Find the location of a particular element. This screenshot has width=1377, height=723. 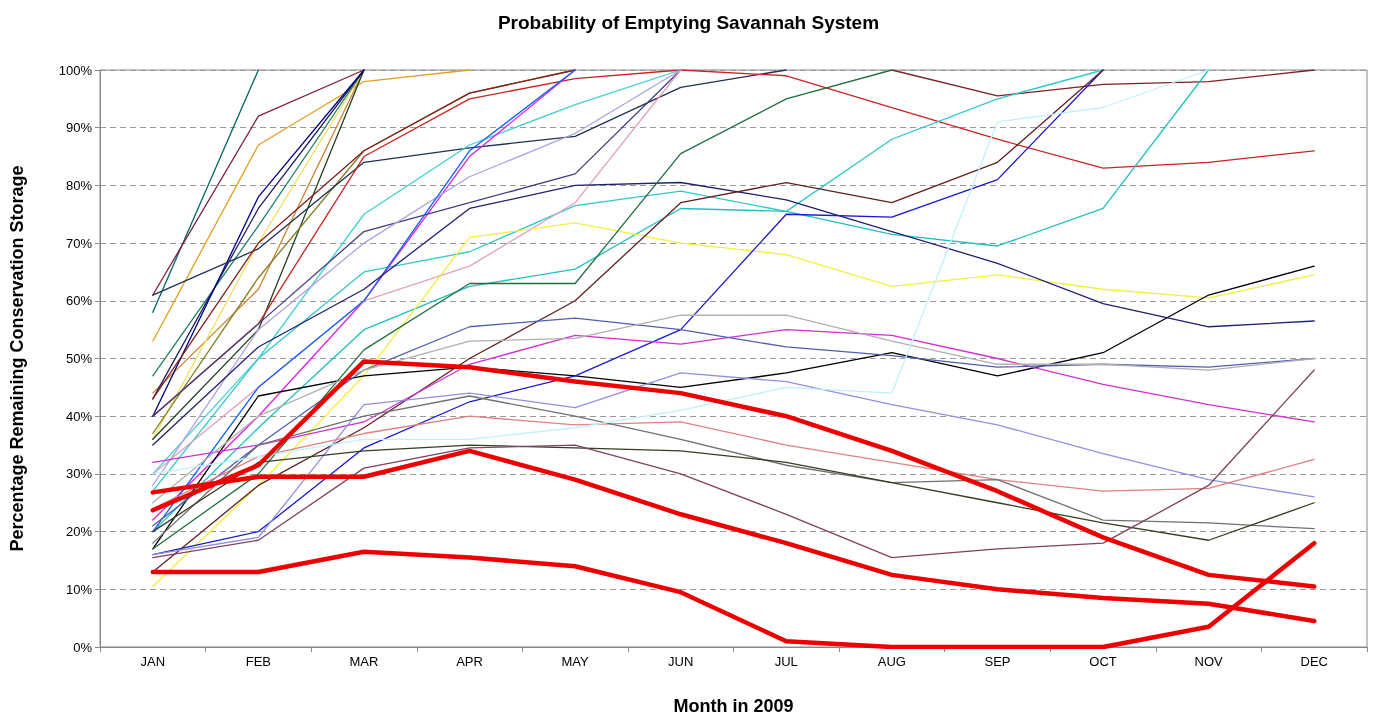

x-tick-label: MAY is located at coordinates (575, 661).